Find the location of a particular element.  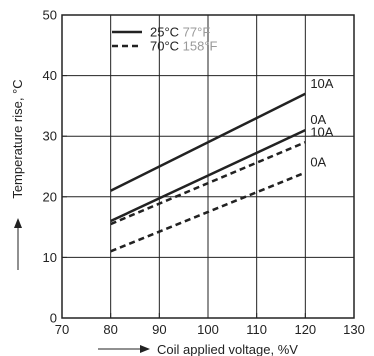

legend: 25°C 77°F70°C 158°F is located at coordinates (165, 39).